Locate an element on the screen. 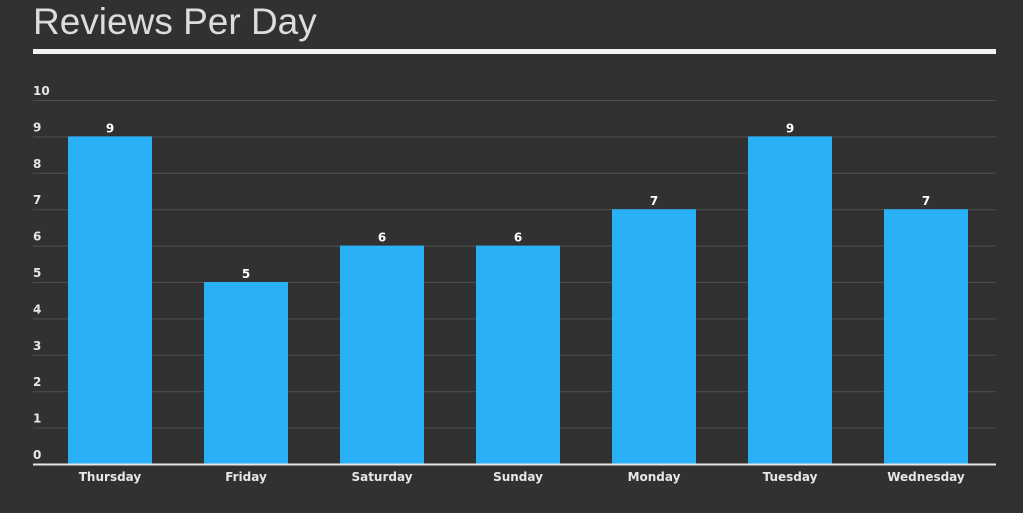  y-tick-label: 2 is located at coordinates (37, 382).